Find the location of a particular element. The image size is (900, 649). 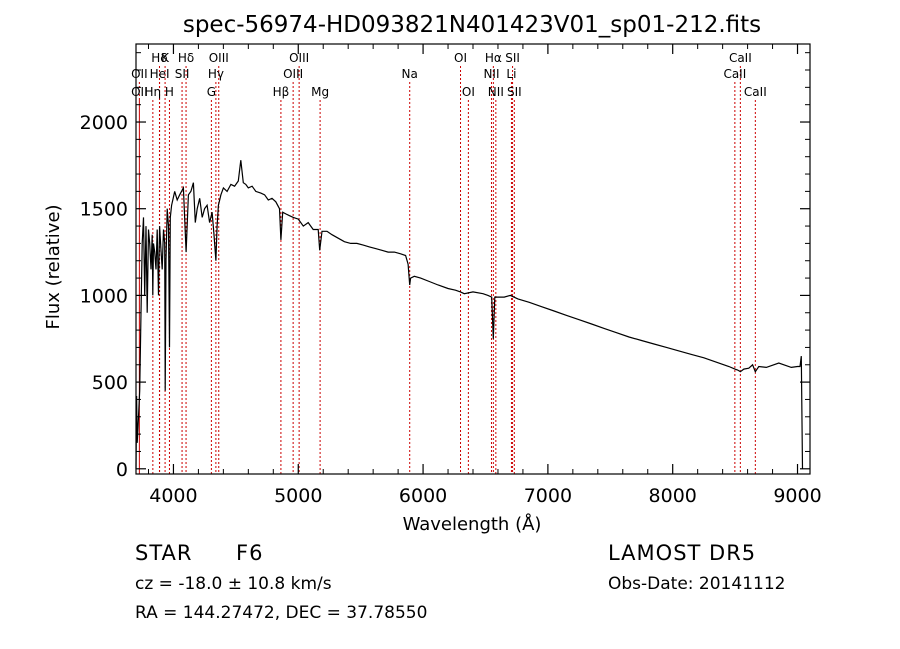

line-label-11: SII is located at coordinates (182, 74).